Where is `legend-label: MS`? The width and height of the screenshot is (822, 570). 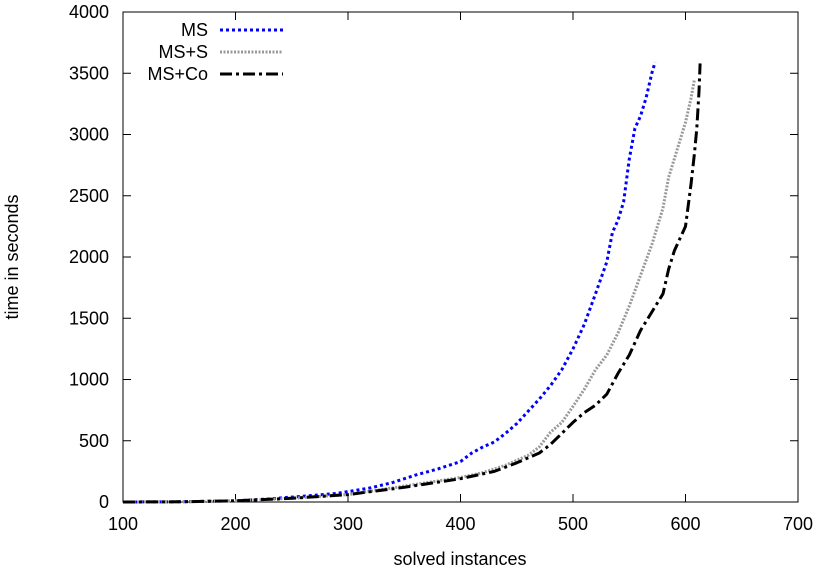
legend-label: MS is located at coordinates (194, 30).